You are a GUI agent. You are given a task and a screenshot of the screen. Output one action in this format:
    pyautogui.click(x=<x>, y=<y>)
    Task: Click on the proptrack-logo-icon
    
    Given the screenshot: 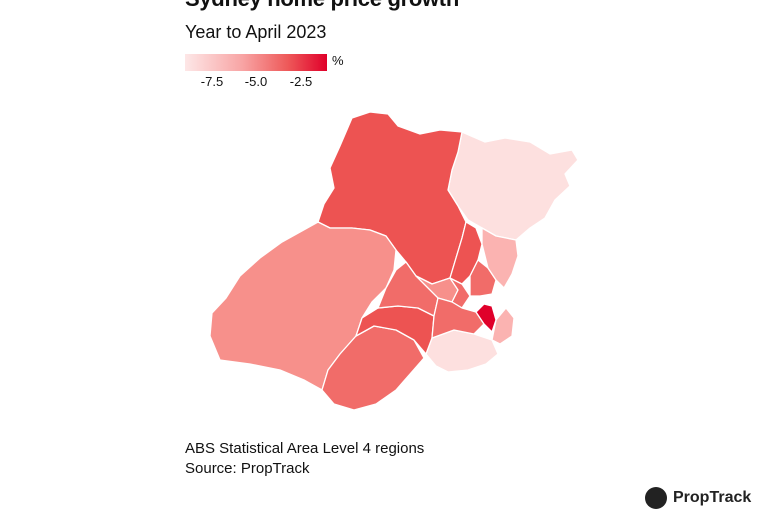 What is the action you would take?
    pyautogui.click(x=656, y=498)
    